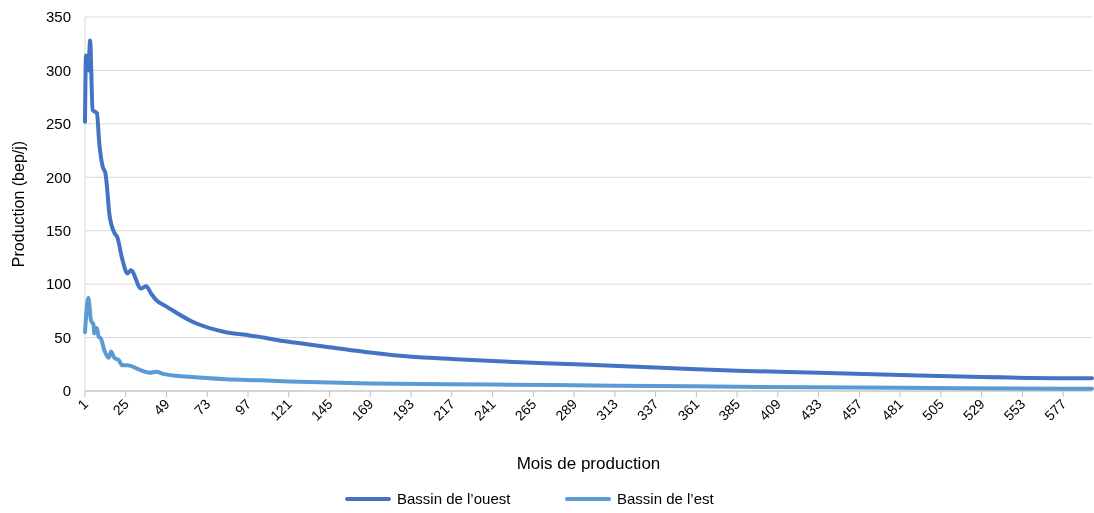  I want to click on y-tick-label: 150, so click(58, 230).